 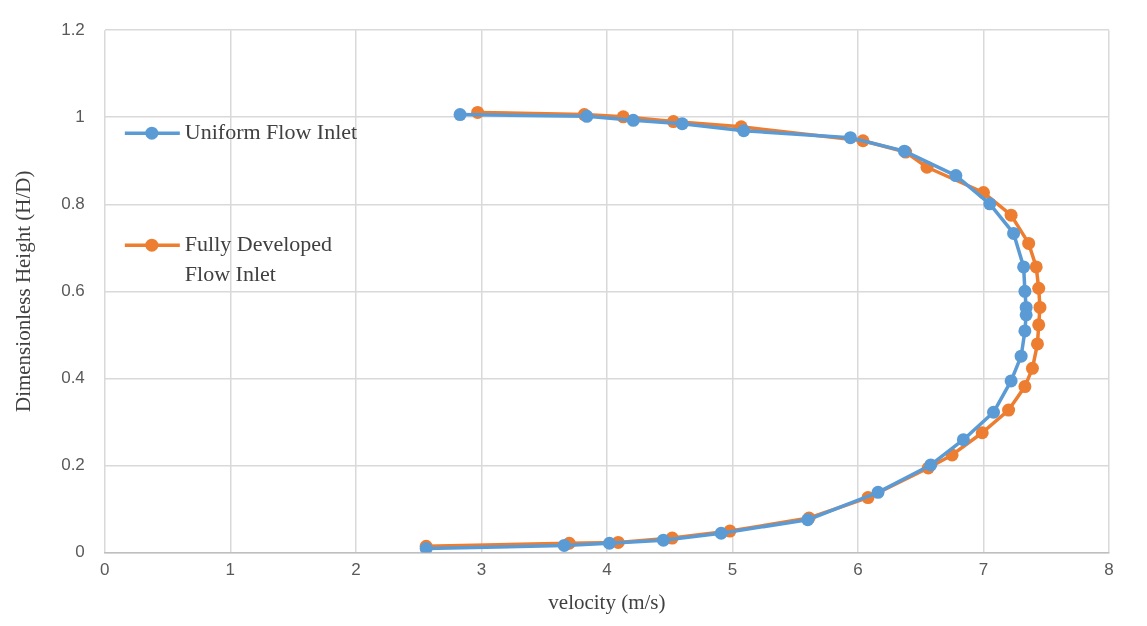 I want to click on y-tick-label: 0.6, so click(x=73, y=290).